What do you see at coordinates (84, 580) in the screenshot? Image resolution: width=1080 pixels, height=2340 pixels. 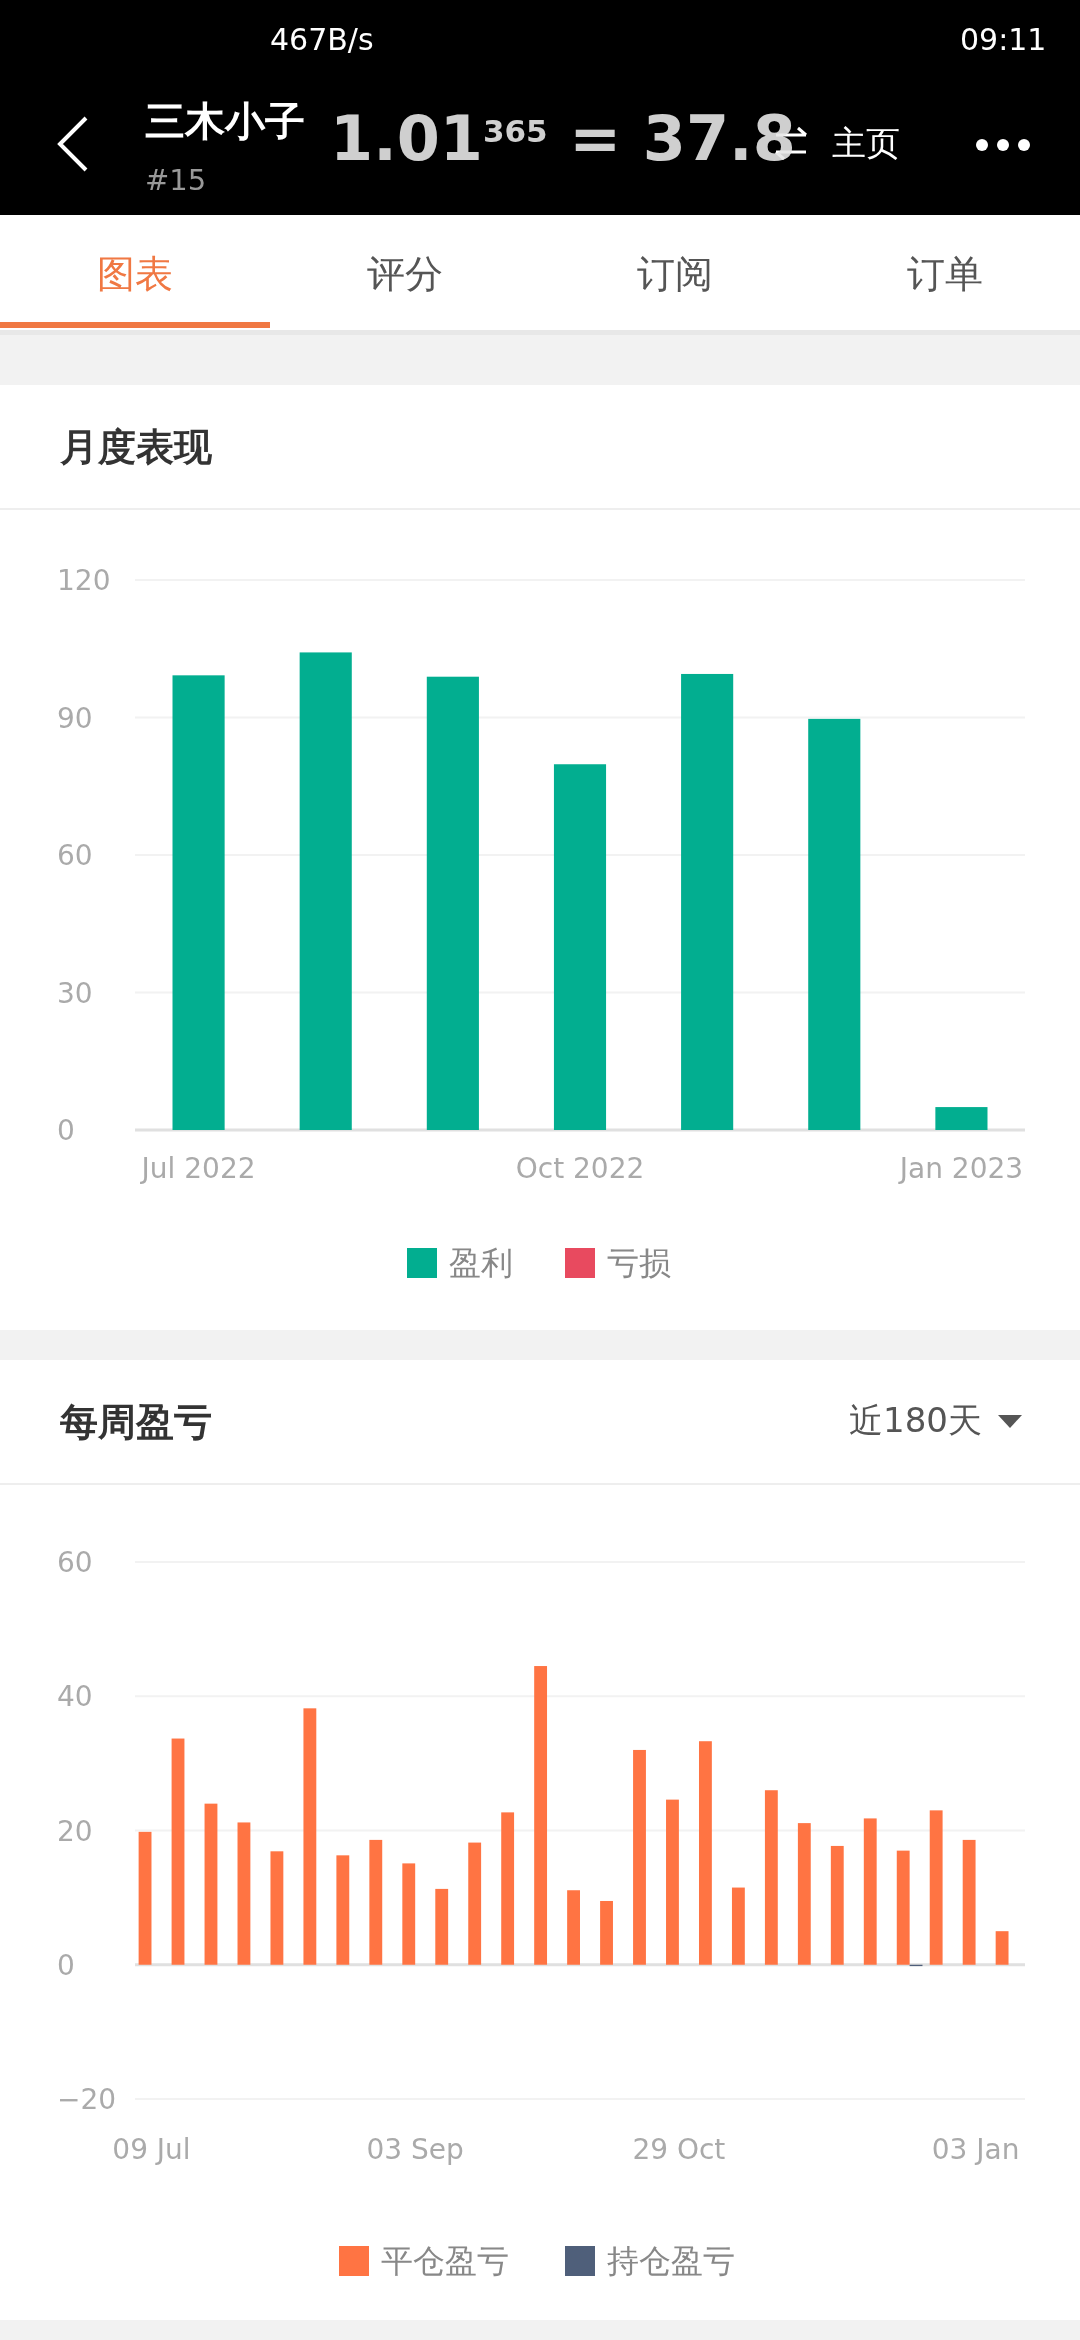 I see `y-tick-label: 120` at bounding box center [84, 580].